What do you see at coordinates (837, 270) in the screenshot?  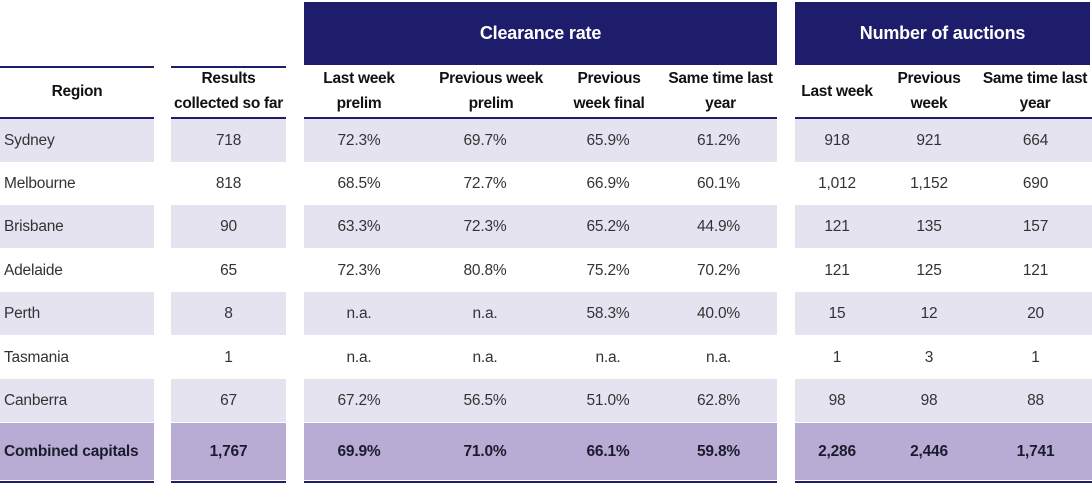 I see `cell-na-last-week: 121` at bounding box center [837, 270].